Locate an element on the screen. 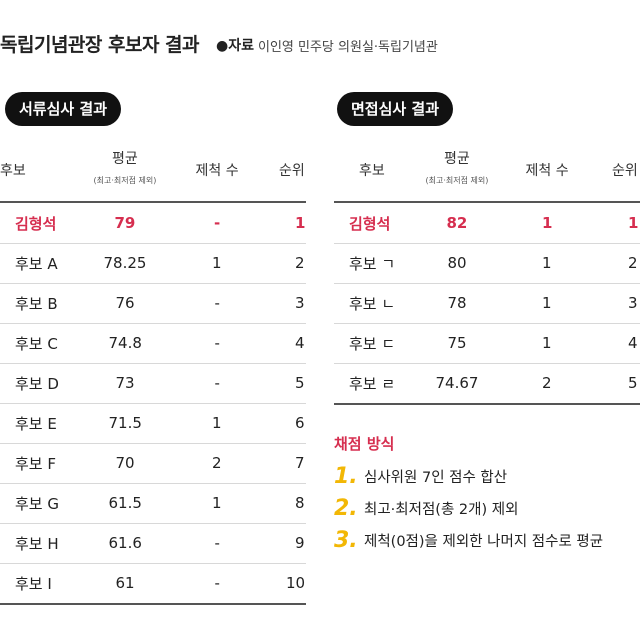 This screenshot has width=640, height=617. table-cell: 후보 ㄷ is located at coordinates (372, 343).